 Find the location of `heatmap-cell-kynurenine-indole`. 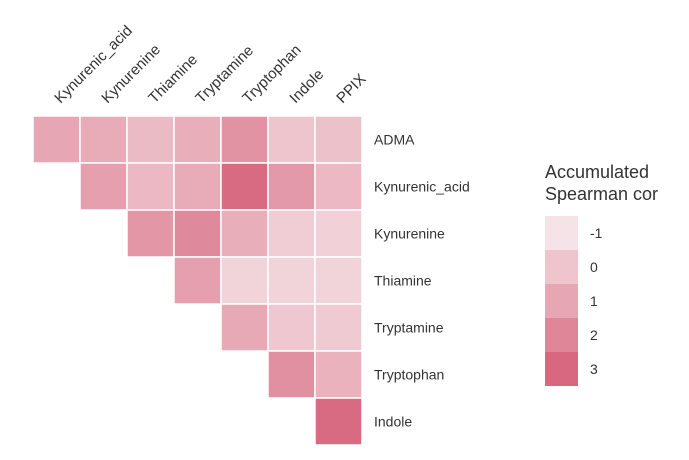

heatmap-cell-kynurenine-indole is located at coordinates (291, 233).